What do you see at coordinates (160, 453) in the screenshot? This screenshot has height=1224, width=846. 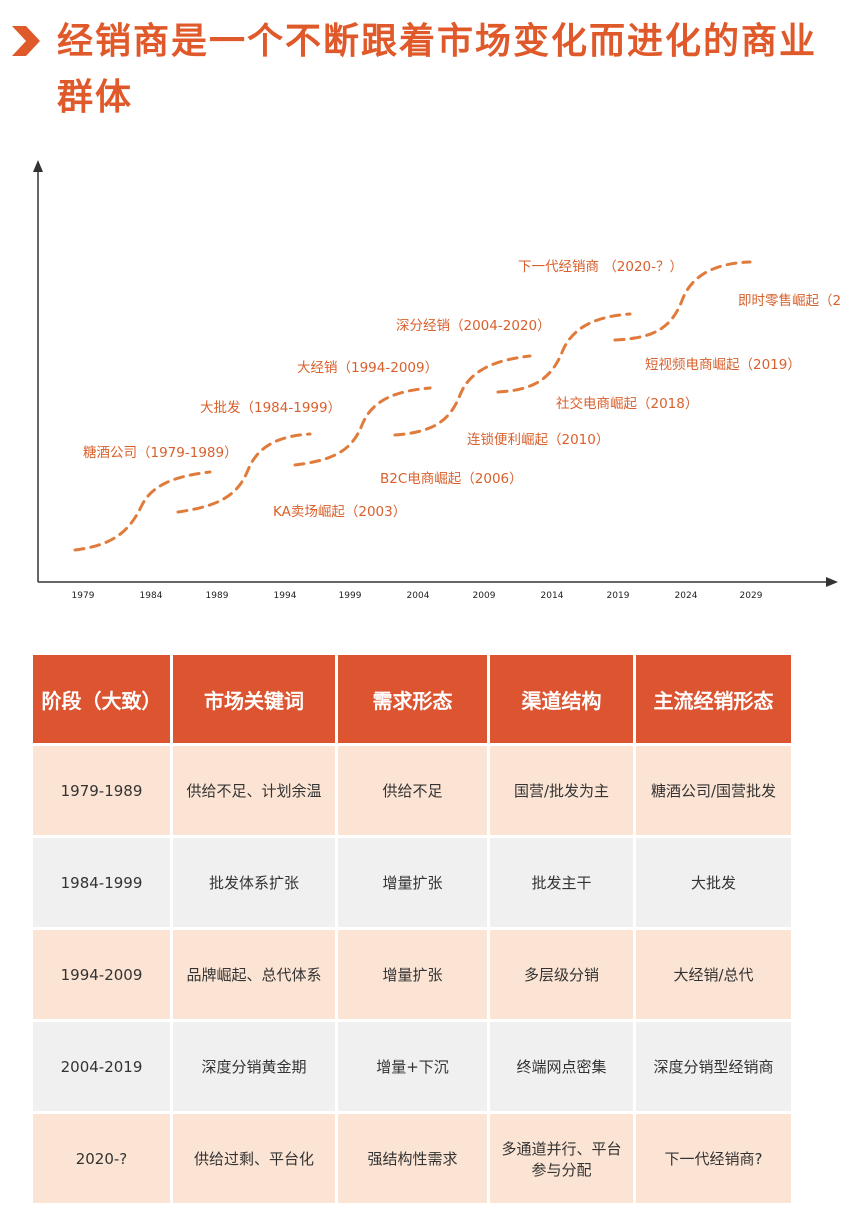 I see `stage-label: 糖酒公司（1979-1989）` at bounding box center [160, 453].